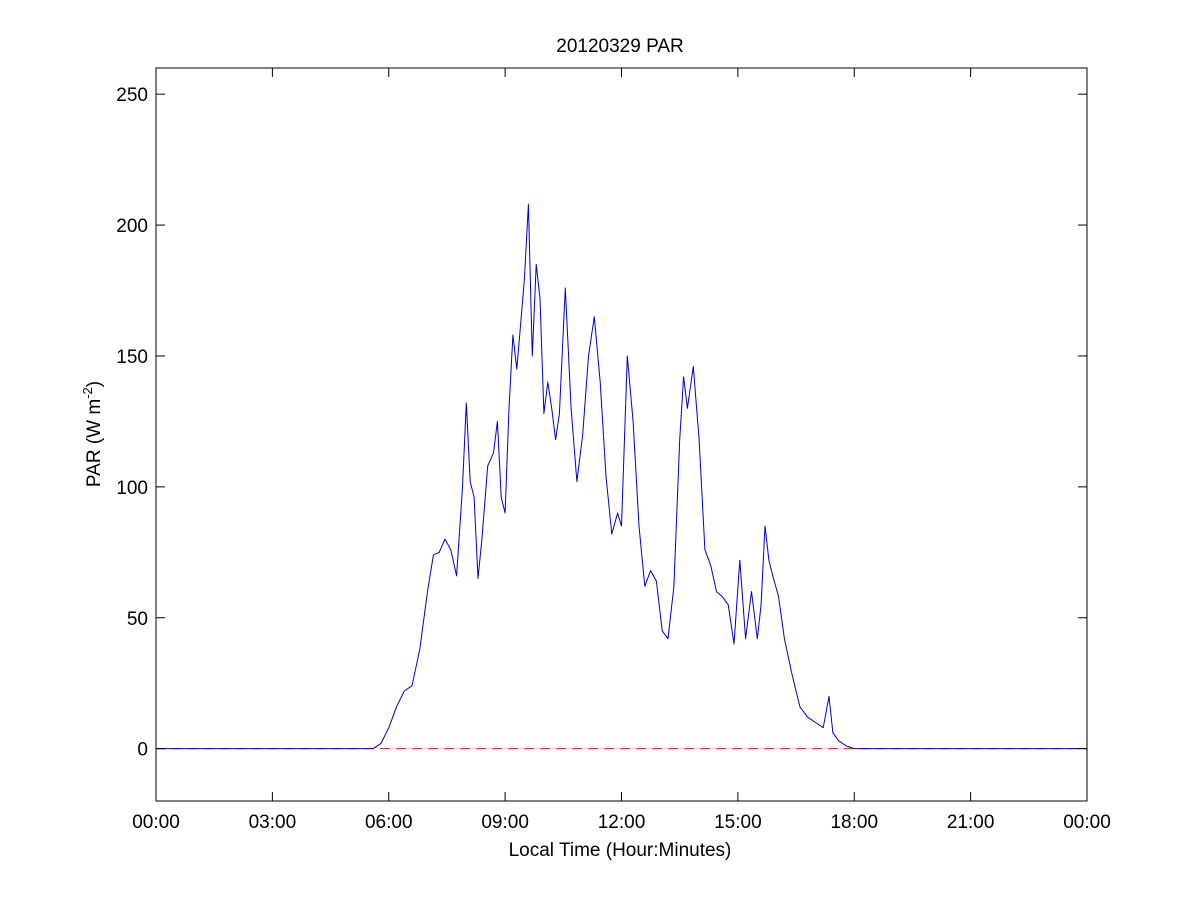  Describe the element at coordinates (94, 443) in the screenshot. I see `y-axis-label-prefix: PAR (W m` at that location.